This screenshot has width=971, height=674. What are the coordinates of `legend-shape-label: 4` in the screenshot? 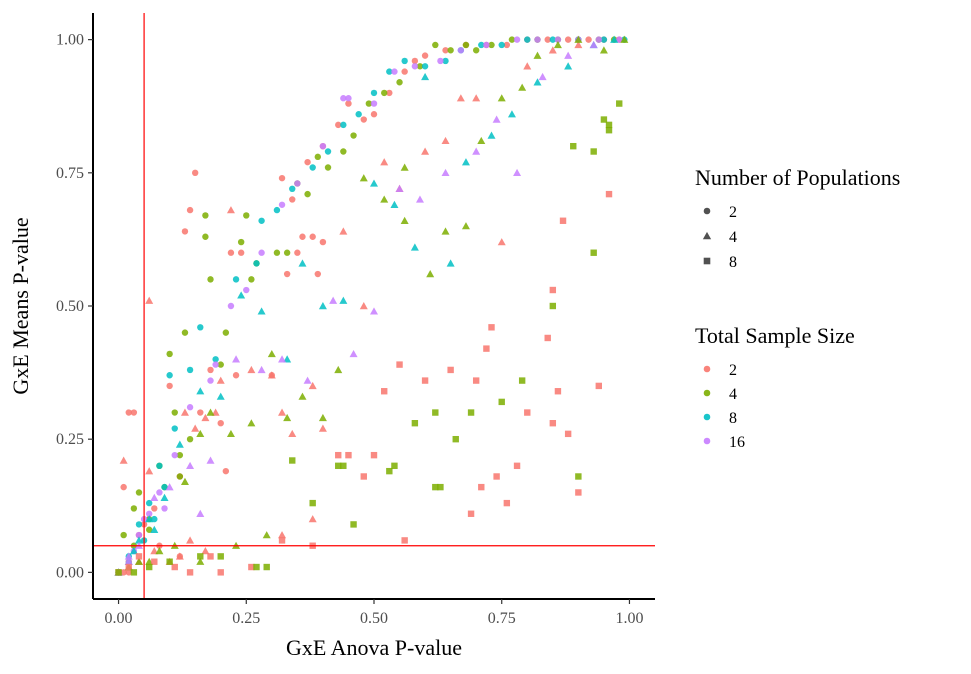 It's located at (733, 237).